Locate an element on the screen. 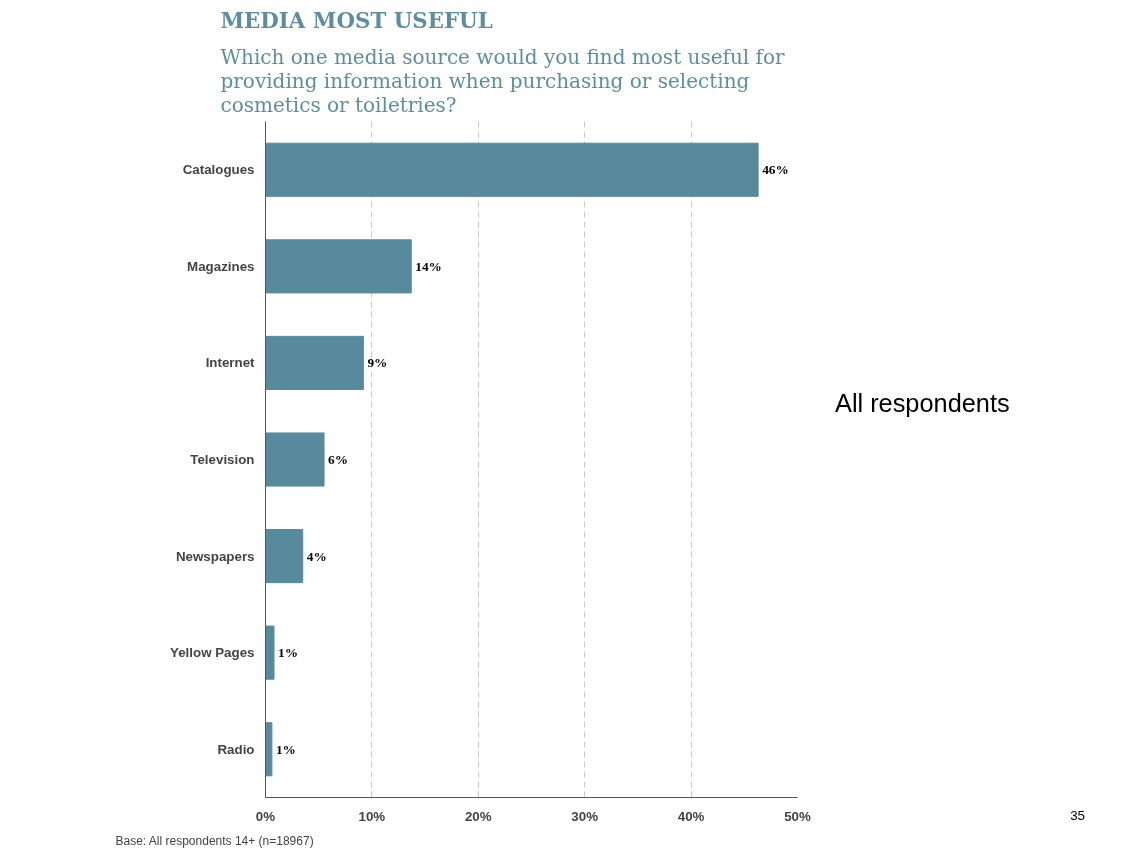 The image size is (1142, 857). data-label: 6% is located at coordinates (338, 459).